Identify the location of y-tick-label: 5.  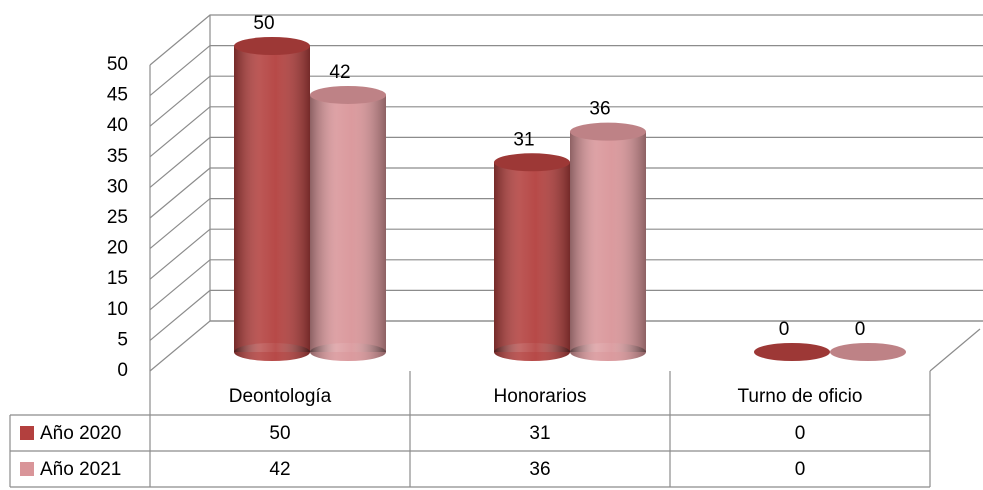
(122, 339).